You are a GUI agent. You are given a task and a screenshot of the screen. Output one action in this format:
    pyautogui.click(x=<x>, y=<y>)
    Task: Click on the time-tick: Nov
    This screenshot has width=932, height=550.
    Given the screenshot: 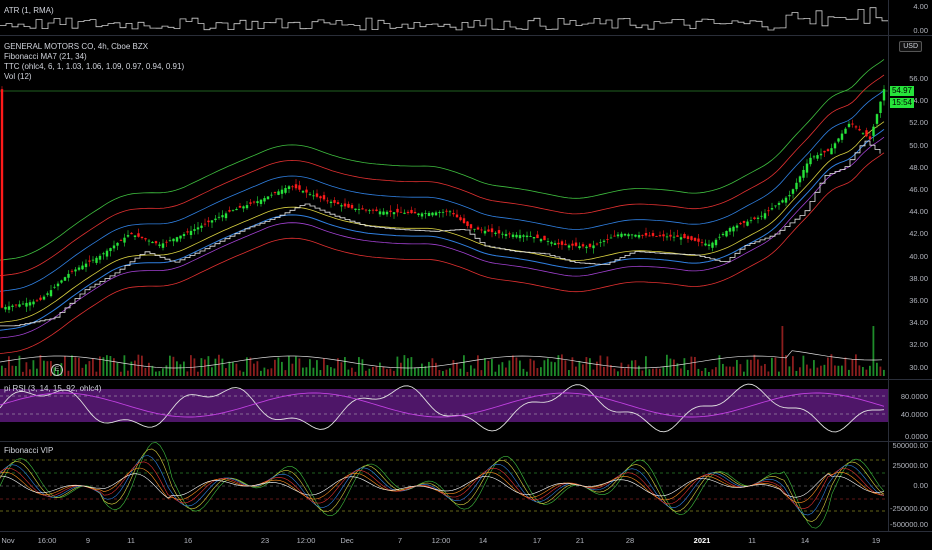 What is the action you would take?
    pyautogui.click(x=8, y=540)
    